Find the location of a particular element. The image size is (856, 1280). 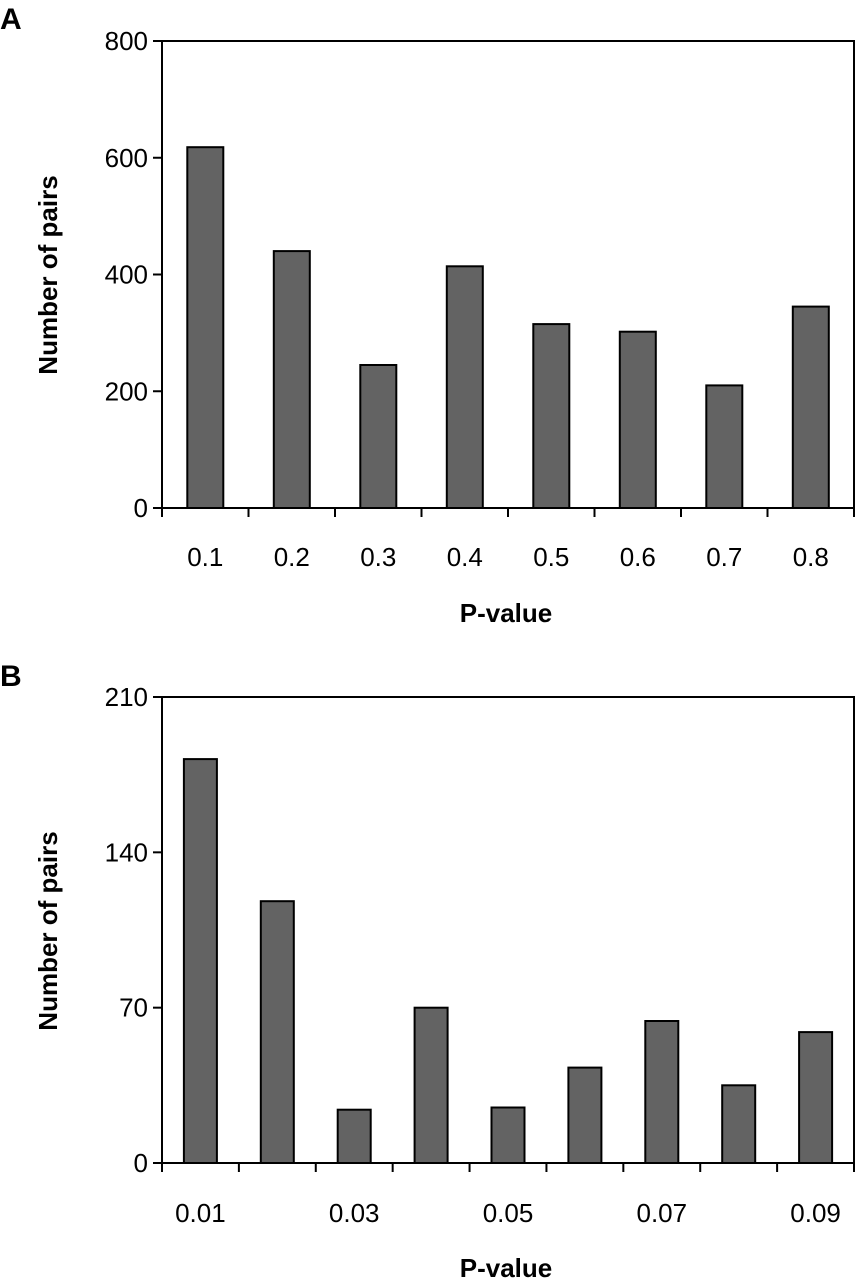

x-tick-label: 0.8 is located at coordinates (811, 557).